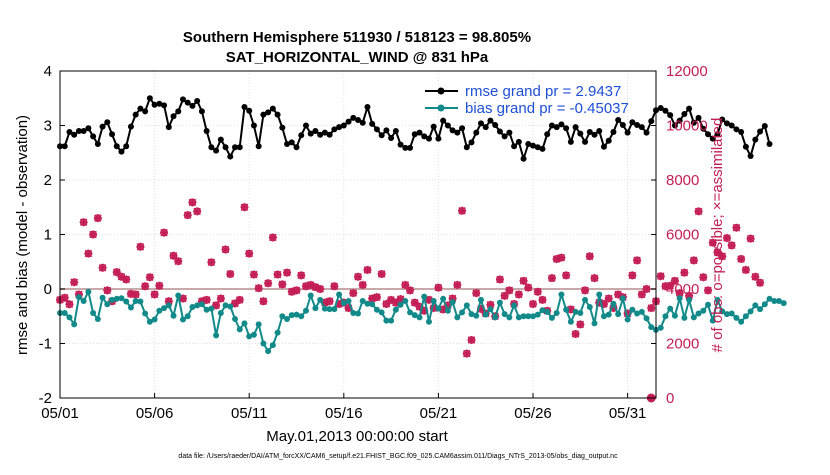  What do you see at coordinates (45, 344) in the screenshot?
I see `y-tick-label: -1` at bounding box center [45, 344].